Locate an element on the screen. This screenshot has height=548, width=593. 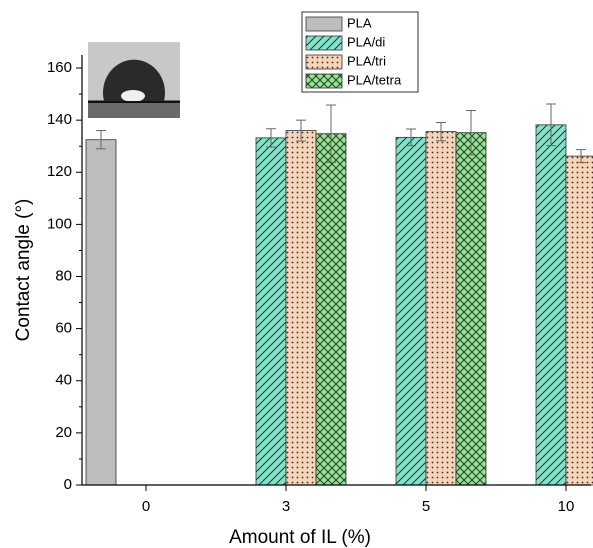
x-tick-label: 3 is located at coordinates (286, 506).